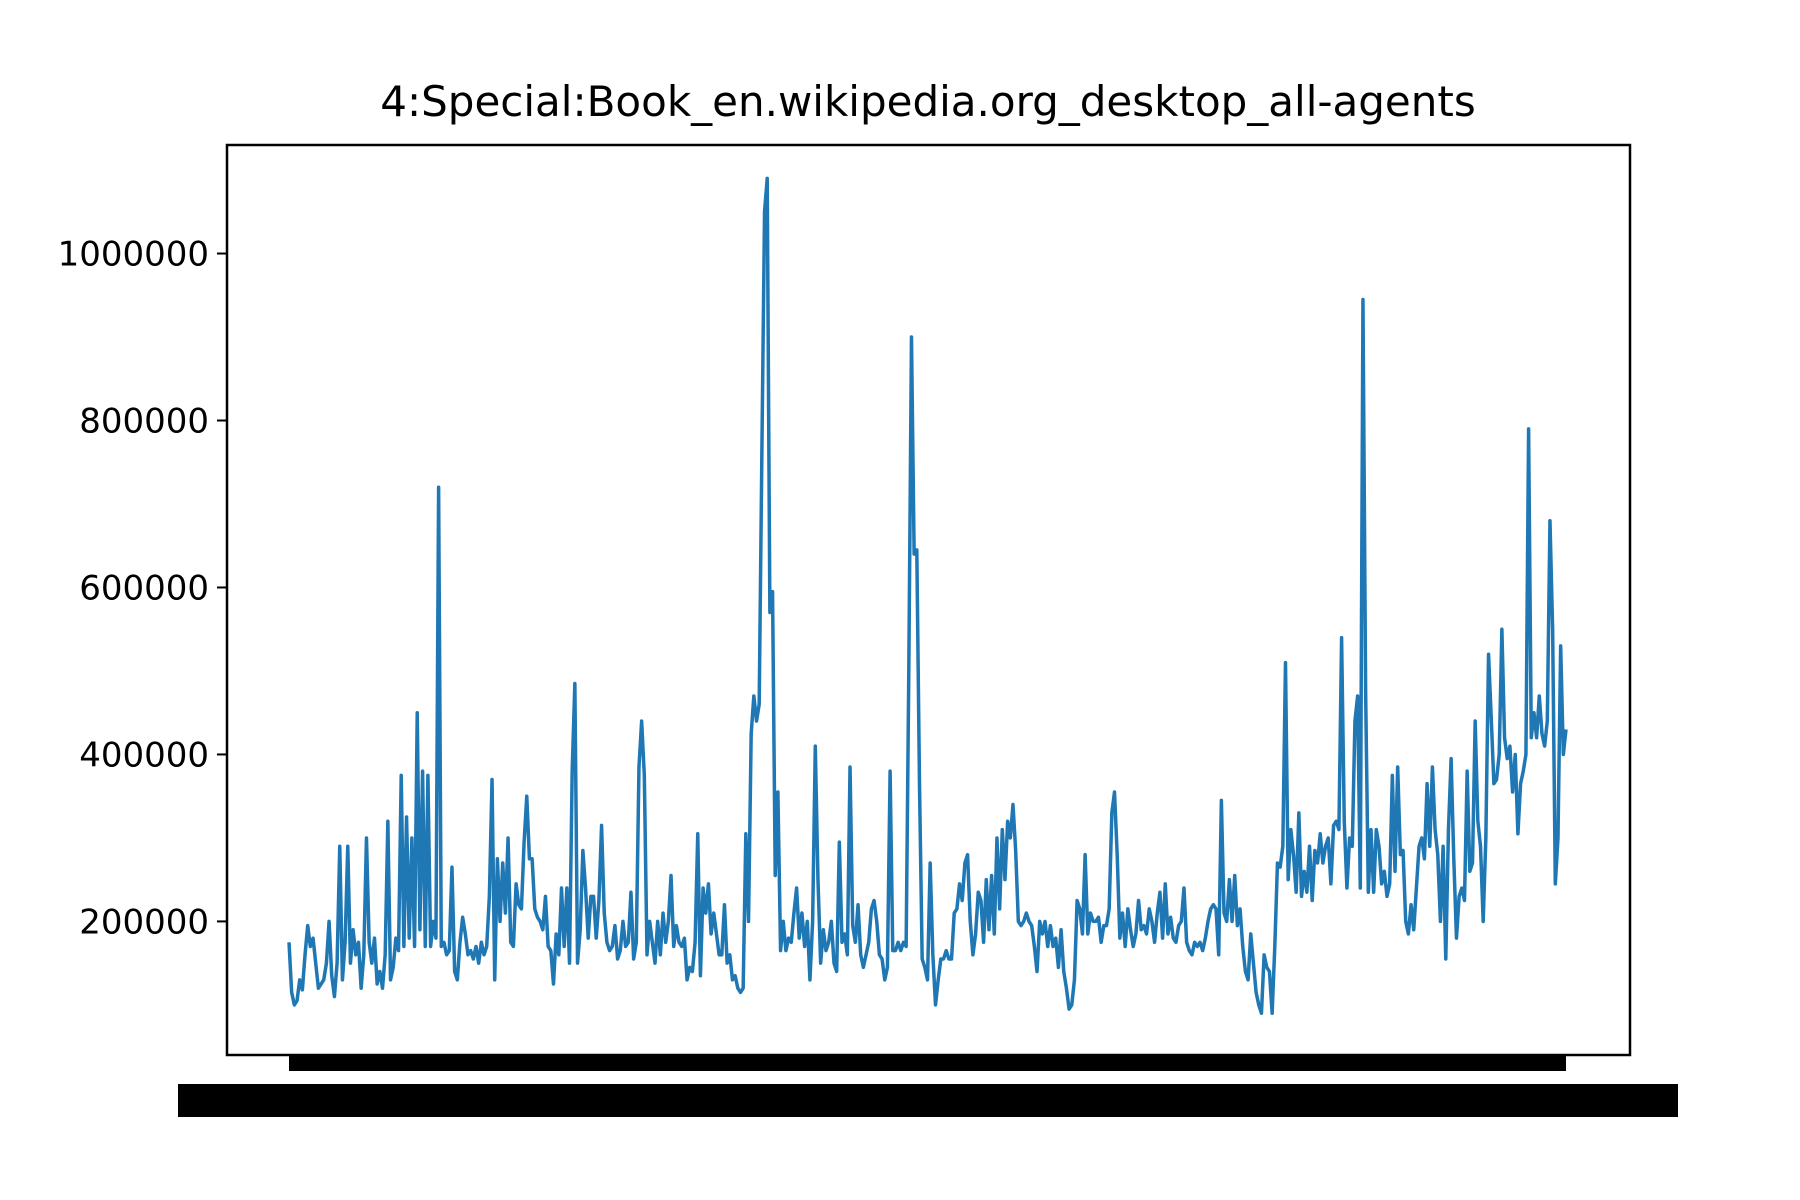 The height and width of the screenshot is (1200, 1800). What do you see at coordinates (927, 1063) in the screenshot?
I see `x-tick-marks` at bounding box center [927, 1063].